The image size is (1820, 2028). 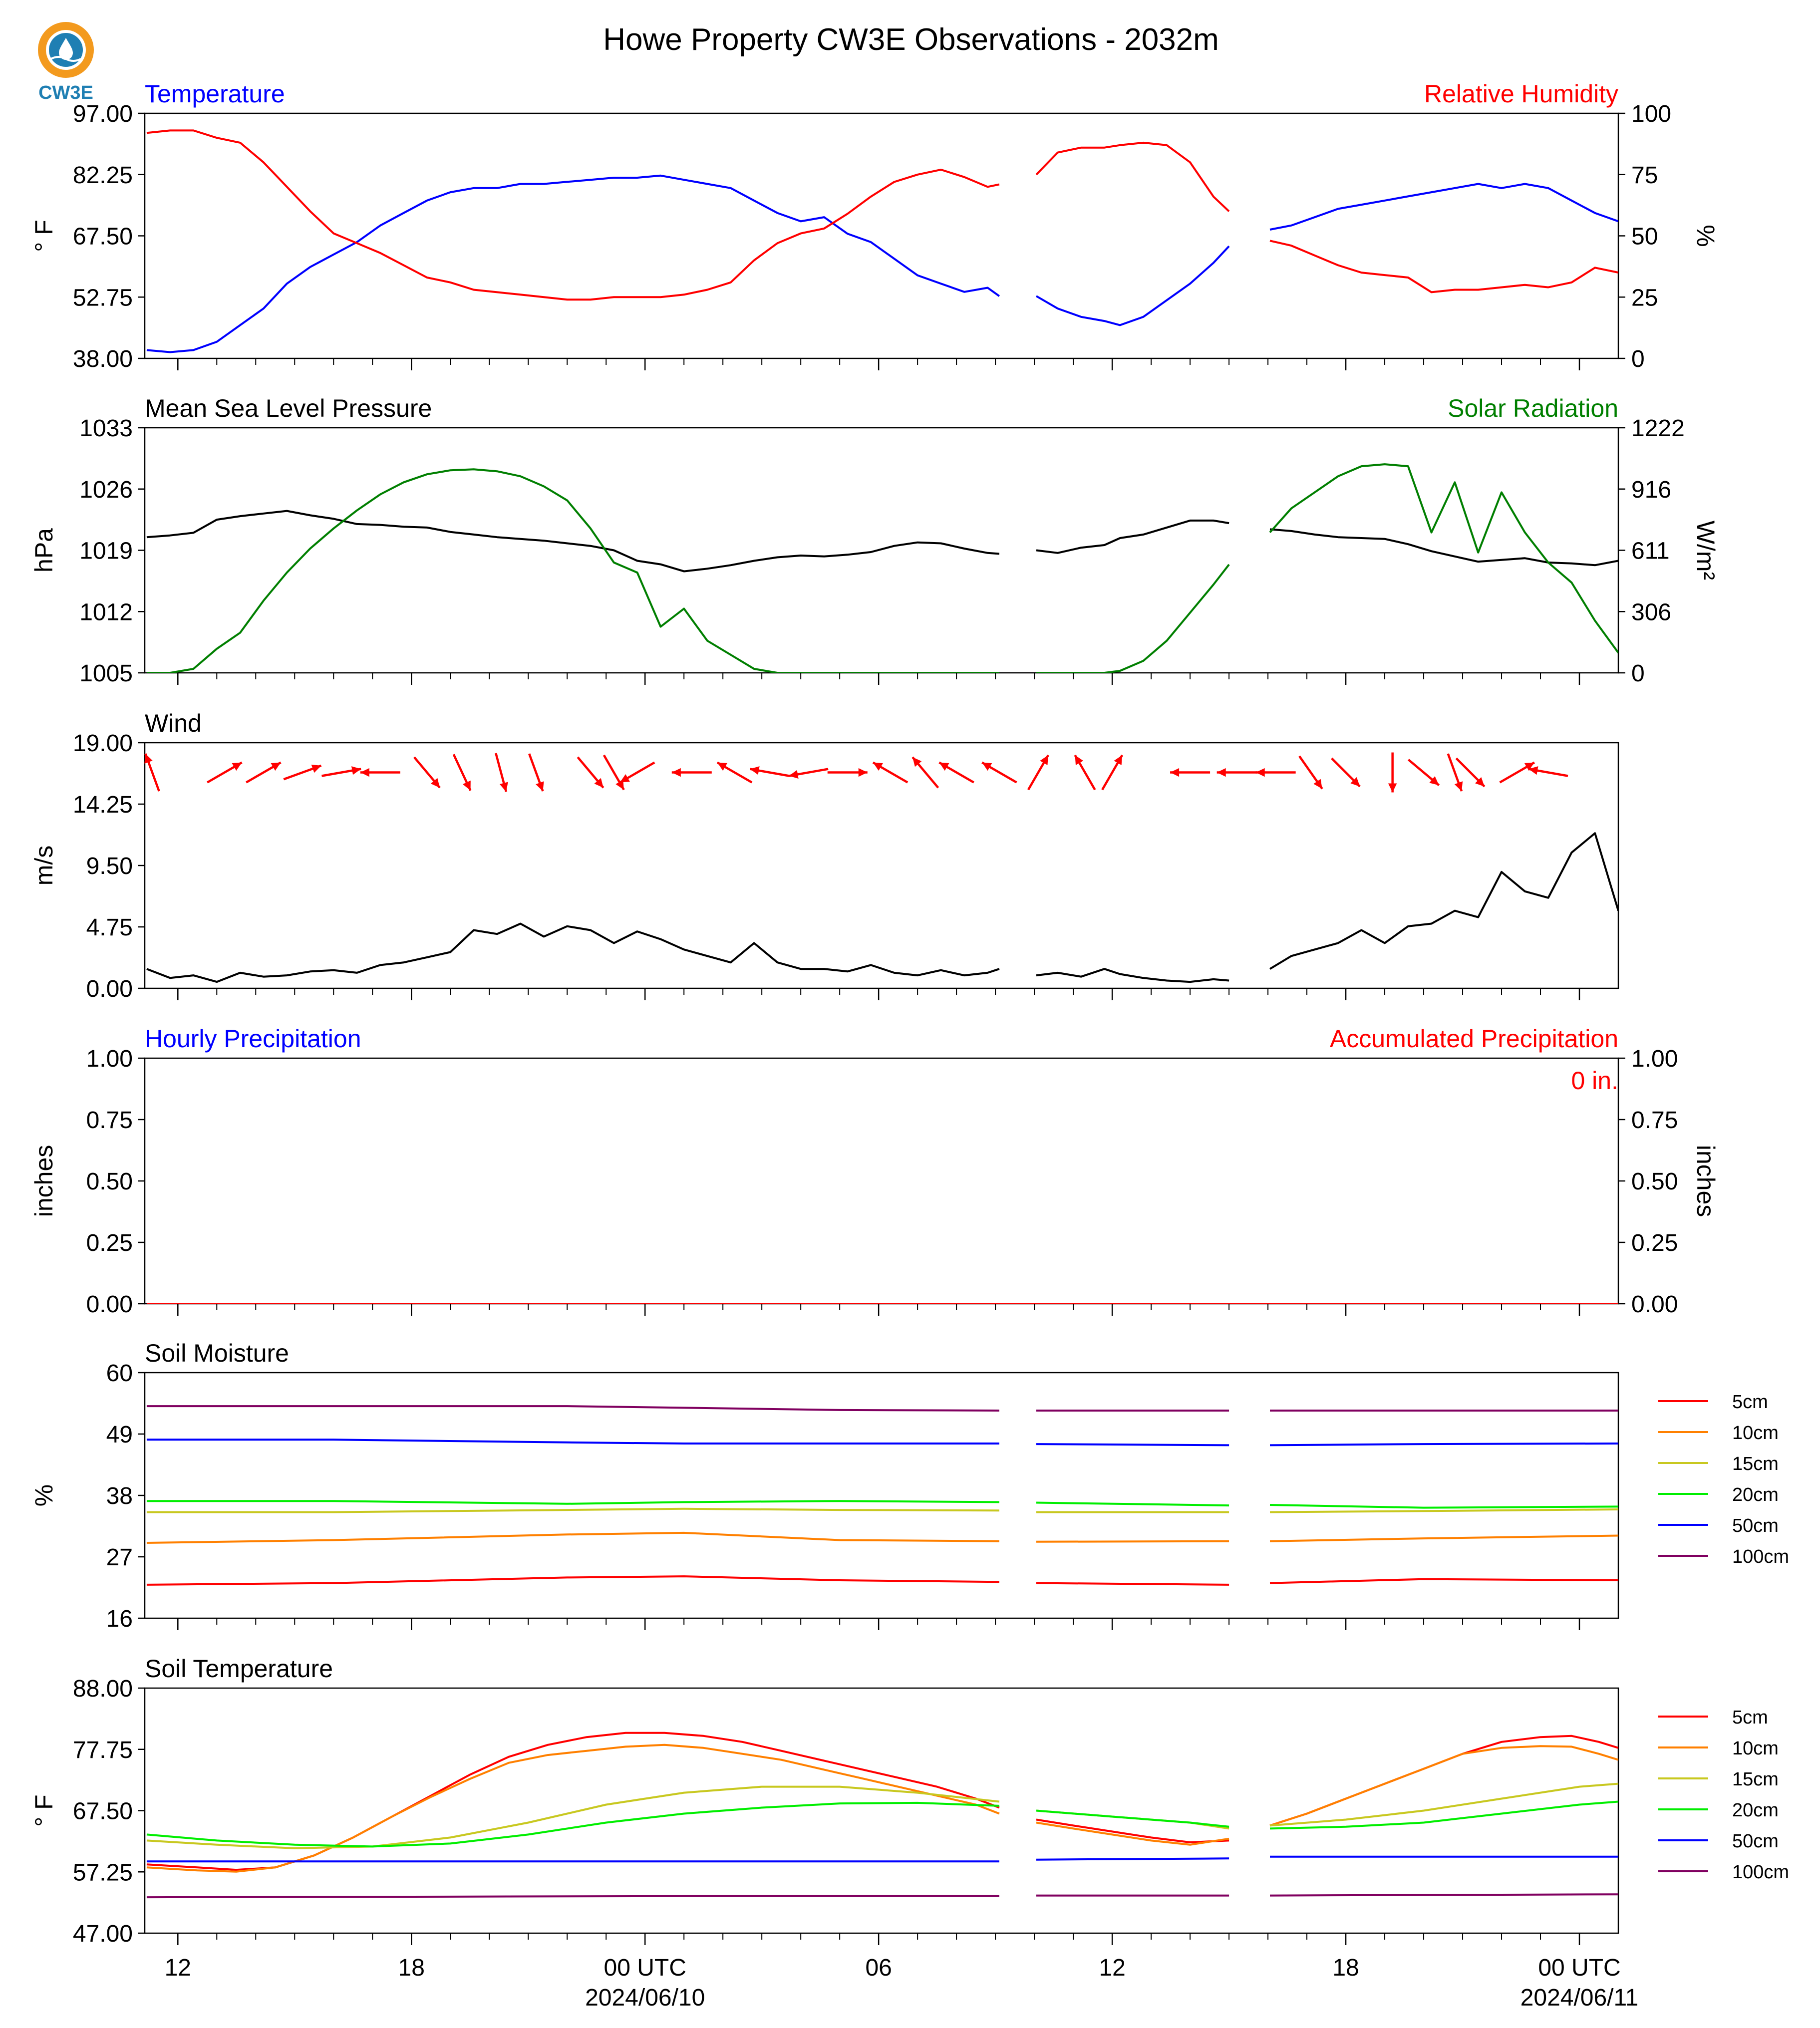 I want to click on ylabel-left: %, so click(x=44, y=1495).